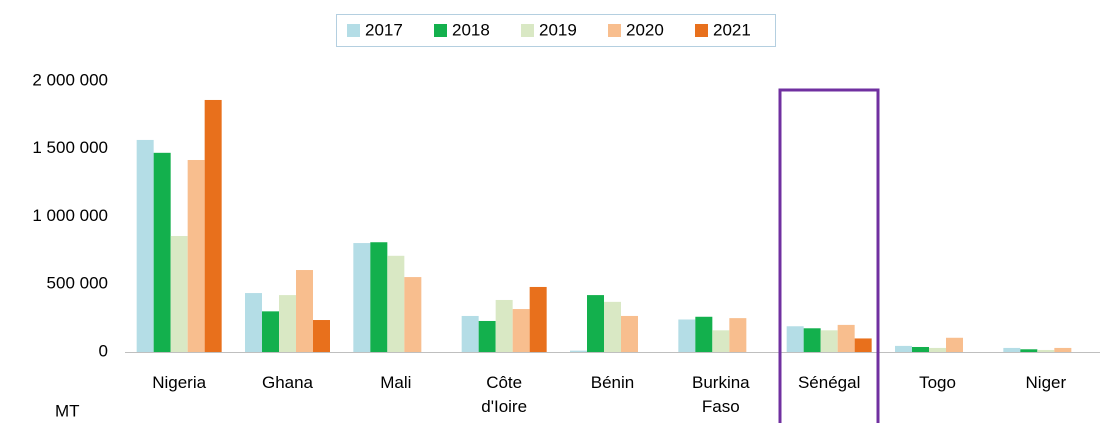 This screenshot has height=423, width=1112. Describe the element at coordinates (937, 382) in the screenshot. I see `x-tick-label: Togo` at that location.